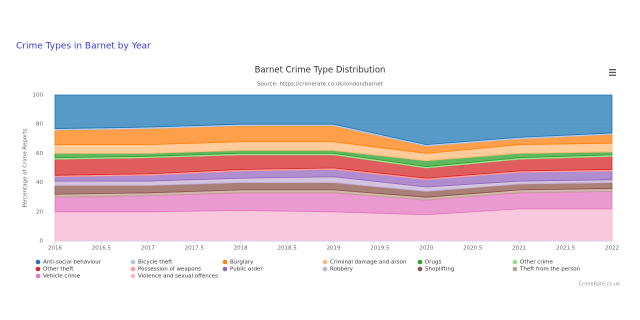  Describe the element at coordinates (537, 263) in the screenshot. I see `legend-label: Other crime` at that location.